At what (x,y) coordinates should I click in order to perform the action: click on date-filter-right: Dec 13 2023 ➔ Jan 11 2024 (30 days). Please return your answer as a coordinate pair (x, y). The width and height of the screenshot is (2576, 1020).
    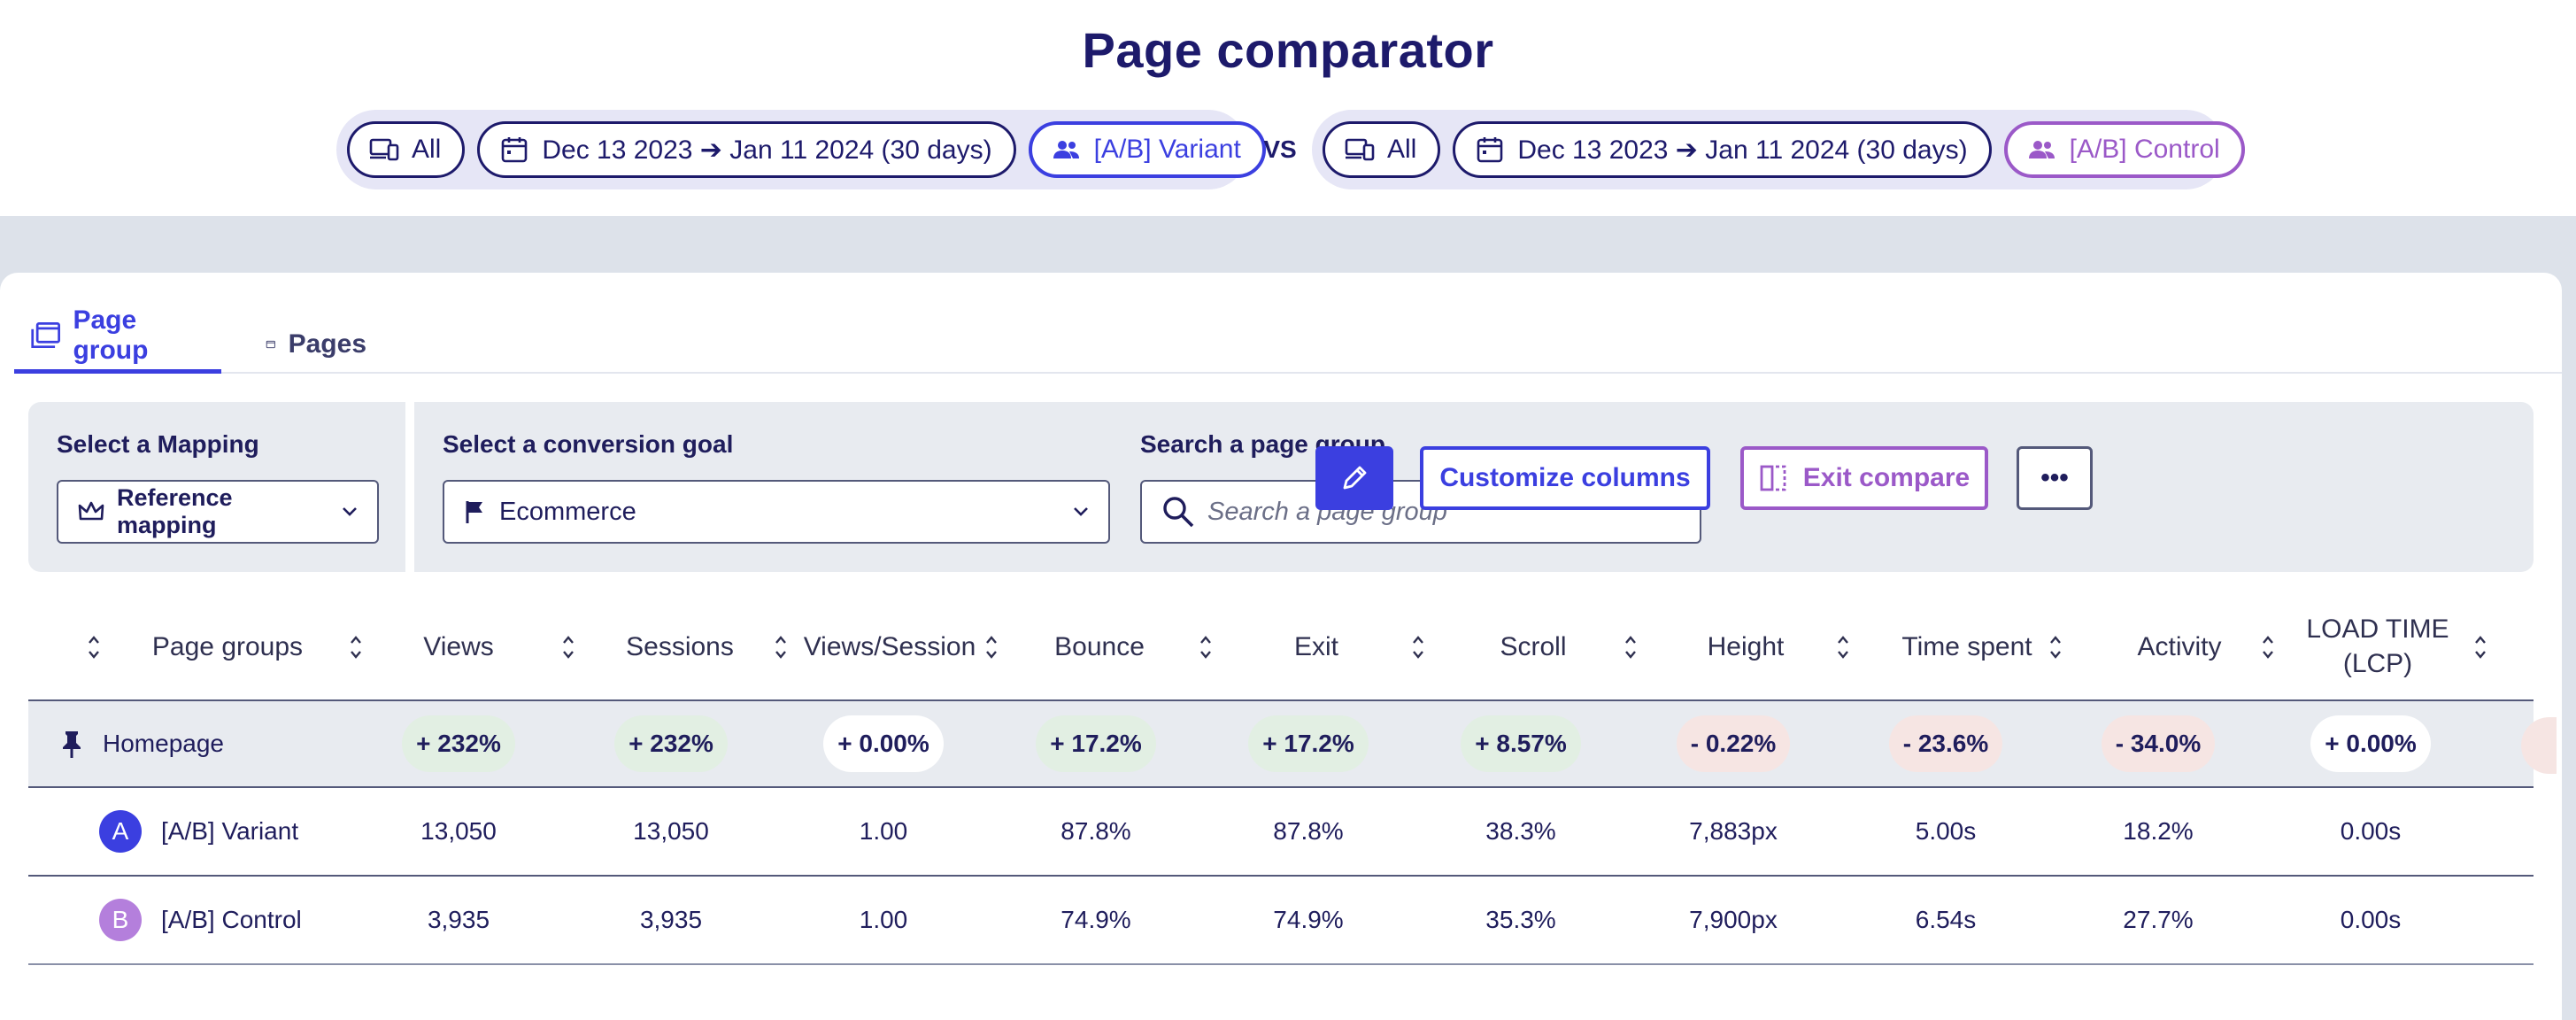
    Looking at the image, I should click on (1722, 149).